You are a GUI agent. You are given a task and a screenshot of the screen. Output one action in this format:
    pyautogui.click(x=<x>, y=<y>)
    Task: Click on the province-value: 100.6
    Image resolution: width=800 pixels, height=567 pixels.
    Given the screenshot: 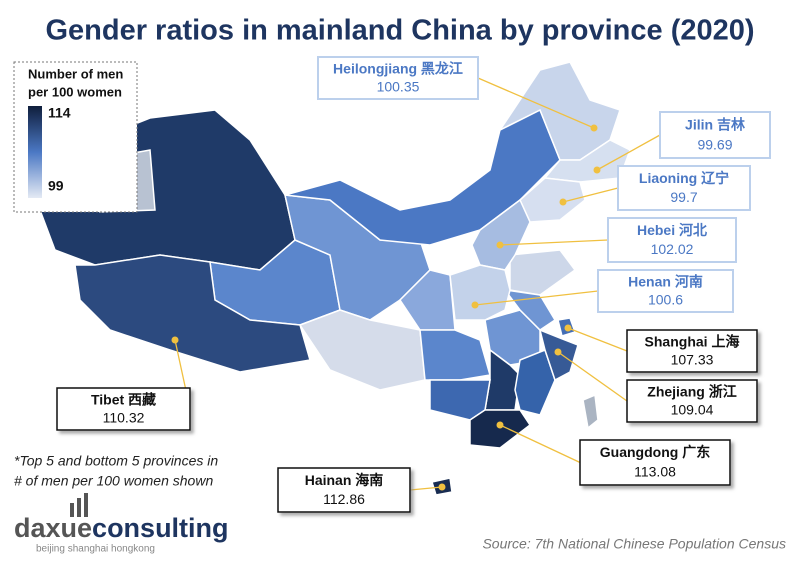 What is the action you would take?
    pyautogui.click(x=665, y=299)
    